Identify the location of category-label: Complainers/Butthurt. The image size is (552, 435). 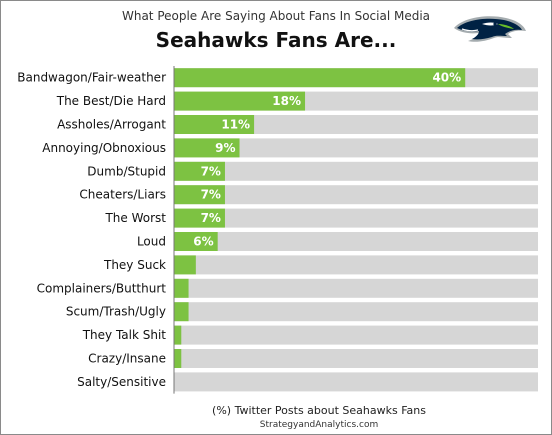
(102, 288).